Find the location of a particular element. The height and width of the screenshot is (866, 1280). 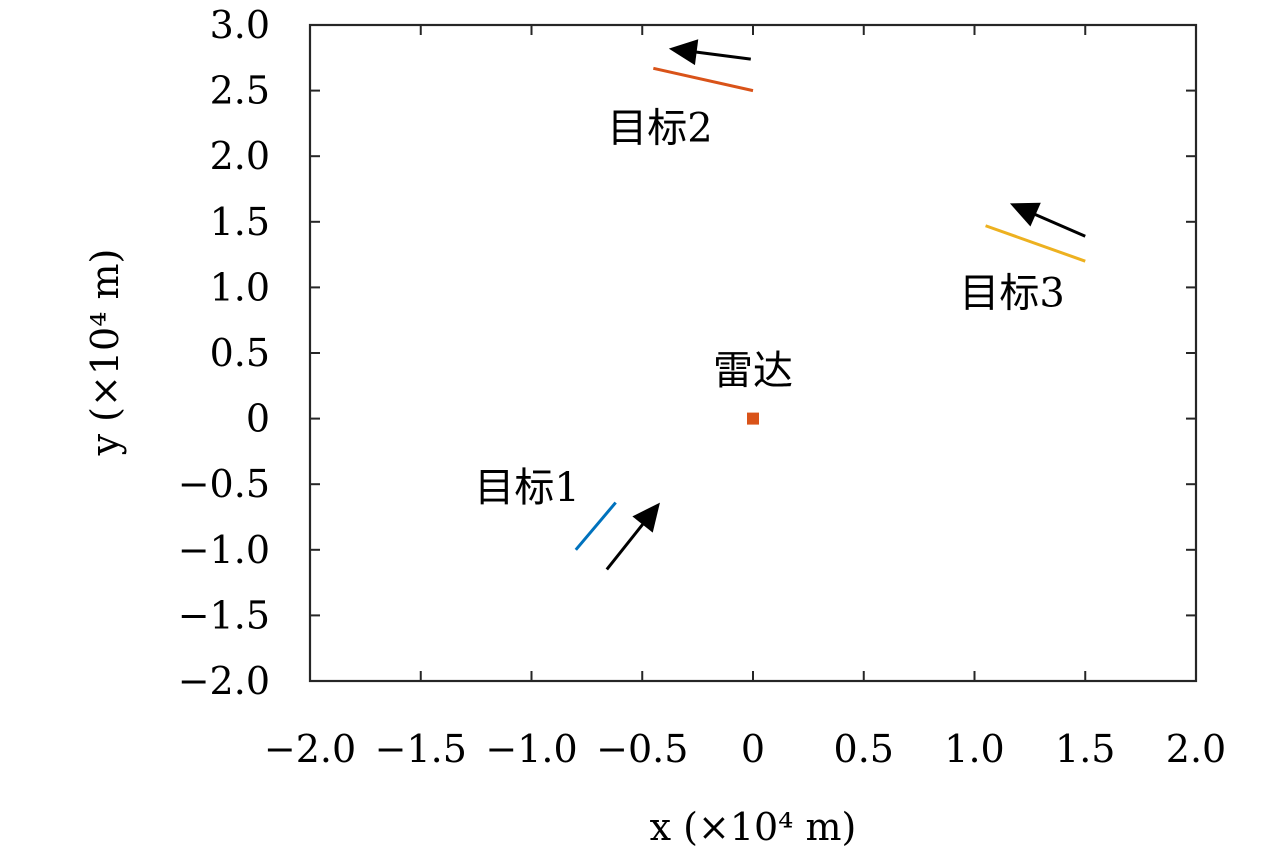

annotation-label: 目标1 is located at coordinates (526, 488).